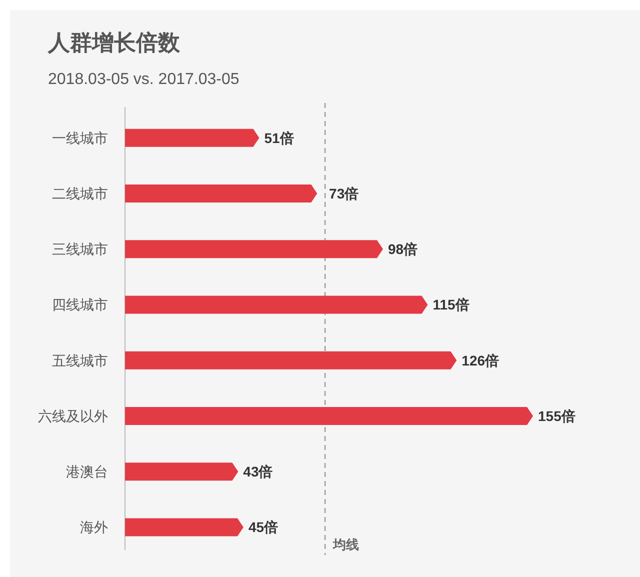  Describe the element at coordinates (114, 42) in the screenshot. I see `title: 人群增长倍数` at that location.